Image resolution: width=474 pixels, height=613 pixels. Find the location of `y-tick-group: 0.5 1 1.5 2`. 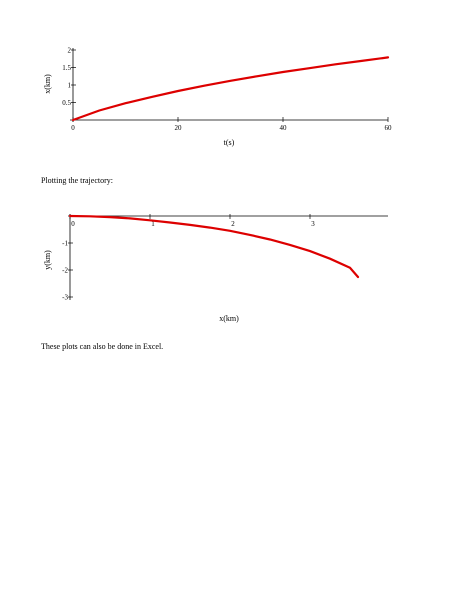

y-tick-group: 0.5 1 1.5 2 is located at coordinates (69, 77).